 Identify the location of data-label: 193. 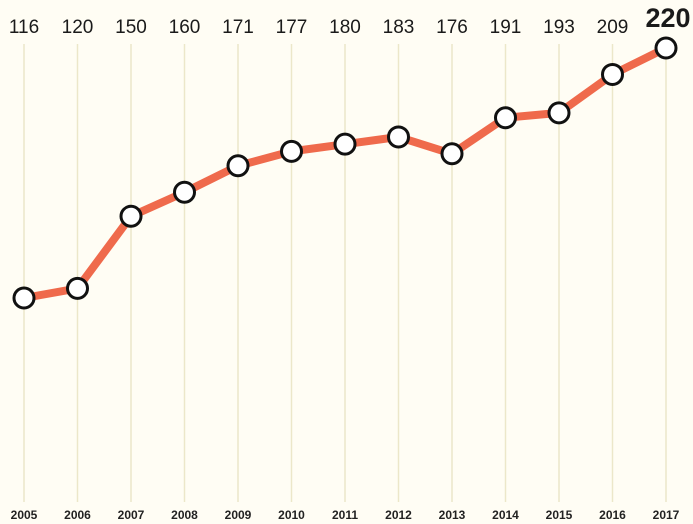
(559, 27).